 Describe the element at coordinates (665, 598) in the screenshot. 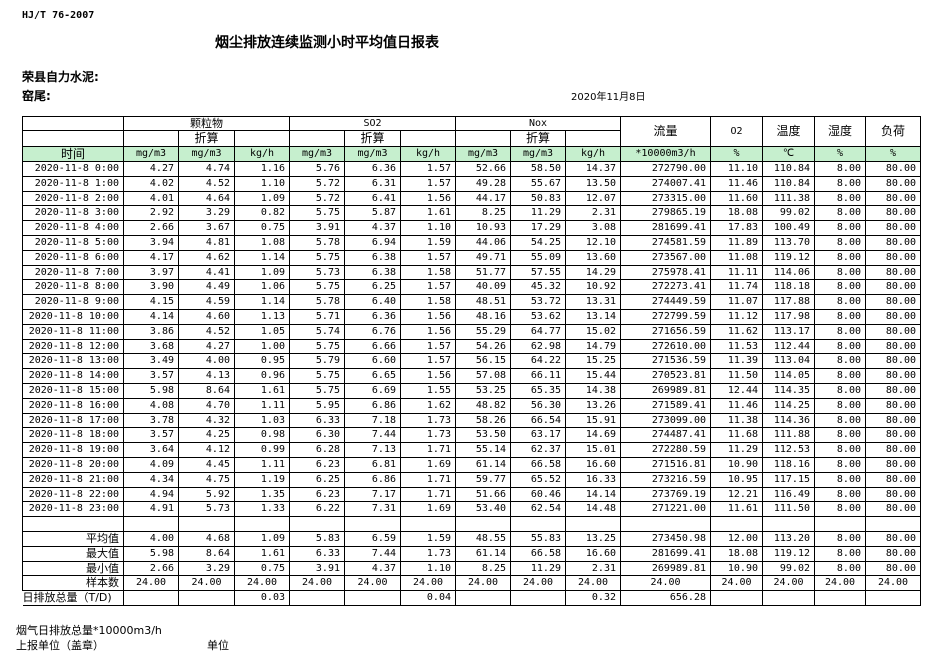

I see `value-cell: 656.28` at that location.